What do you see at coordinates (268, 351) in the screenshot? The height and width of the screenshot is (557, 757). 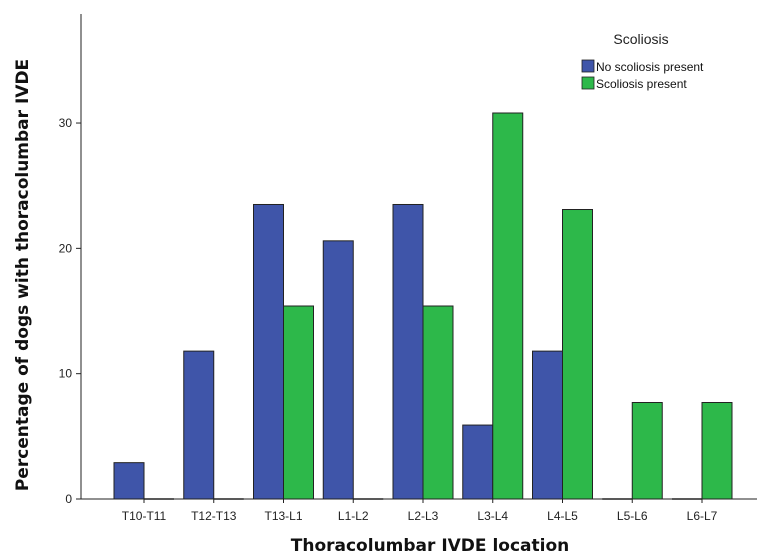 I see `bar-no-scoliosis-t13-l1` at bounding box center [268, 351].